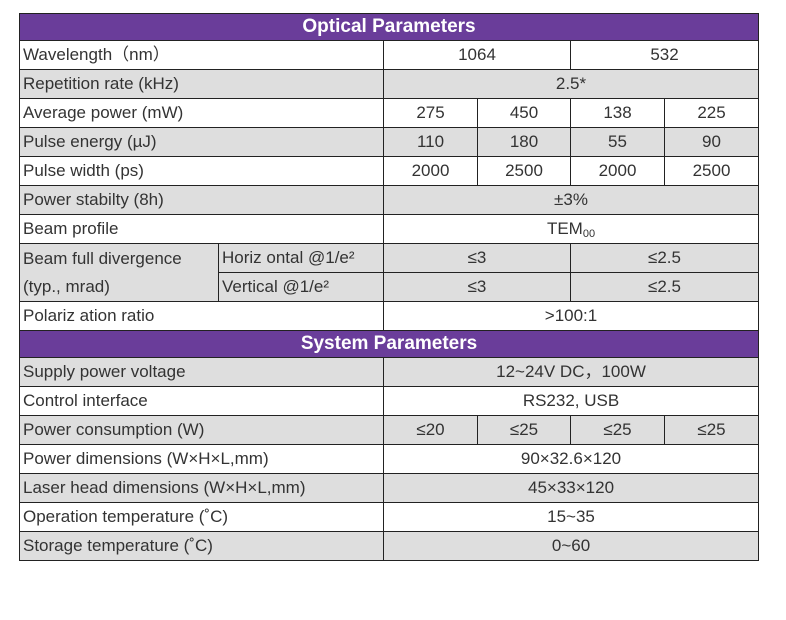 Image resolution: width=786 pixels, height=620 pixels. I want to click on value: 2.5*, so click(571, 84).